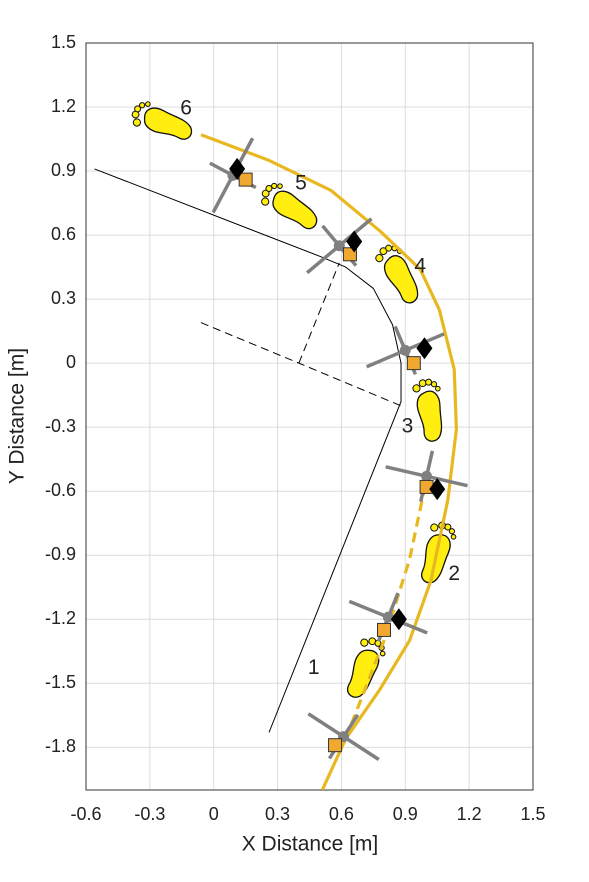  Describe the element at coordinates (60, 490) in the screenshot. I see `y-tick-label: -0.6` at that location.